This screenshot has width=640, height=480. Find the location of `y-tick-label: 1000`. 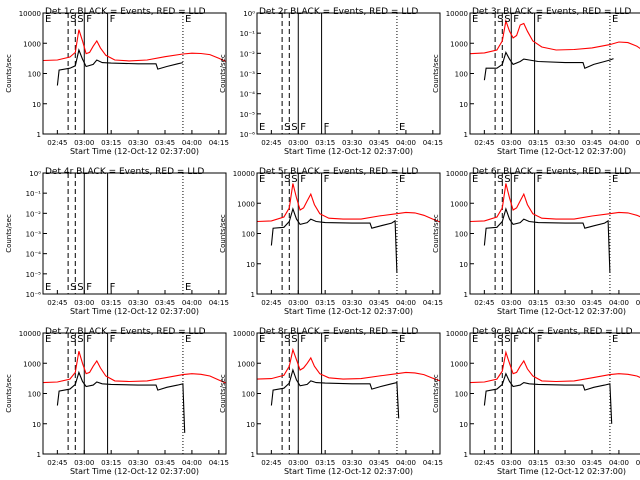

y-tick-label: 1000 is located at coordinates (459, 364).